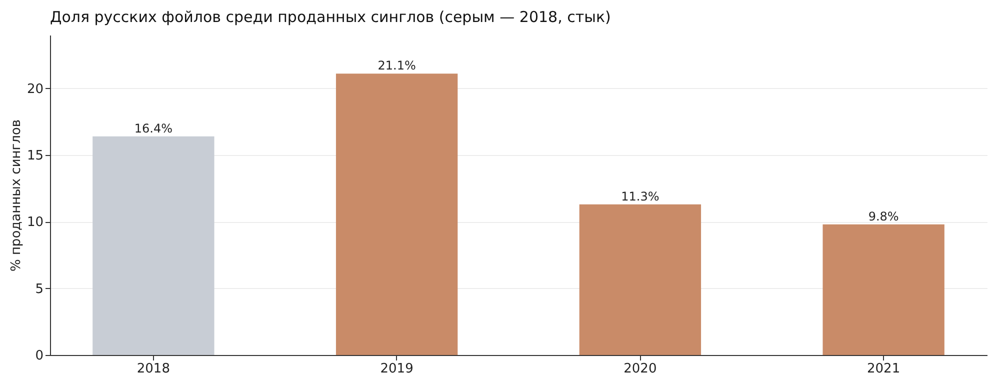 This screenshot has height=386, width=1000. I want to click on y-tick-label: 15, so click(35, 156).